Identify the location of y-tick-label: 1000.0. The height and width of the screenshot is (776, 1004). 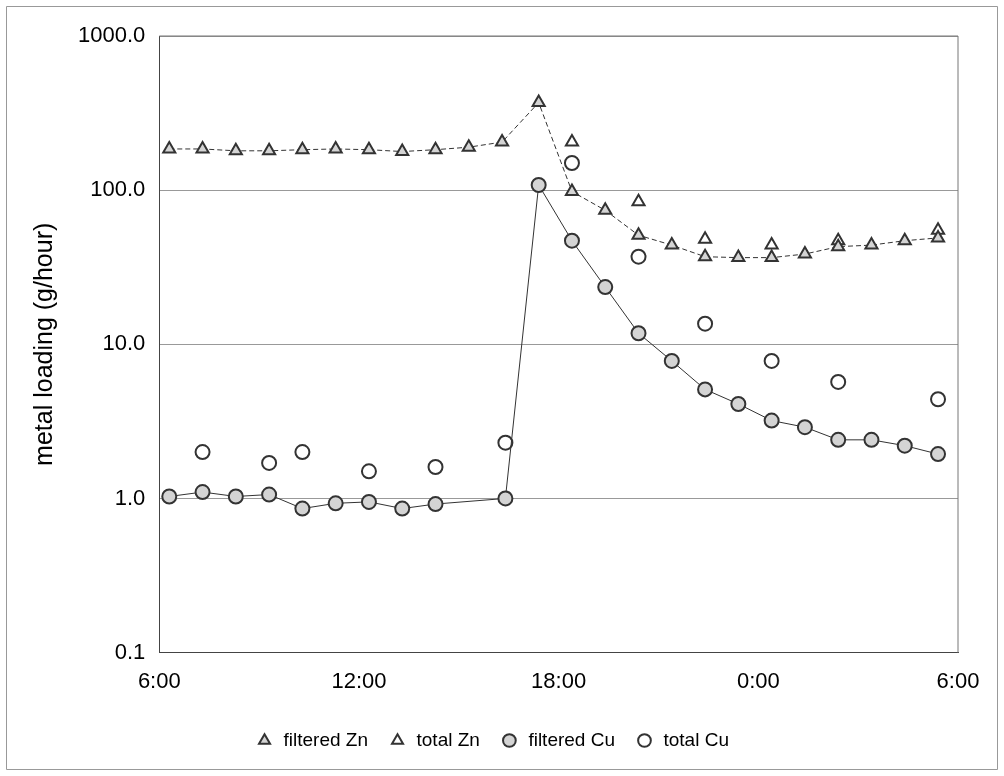
(111, 35).